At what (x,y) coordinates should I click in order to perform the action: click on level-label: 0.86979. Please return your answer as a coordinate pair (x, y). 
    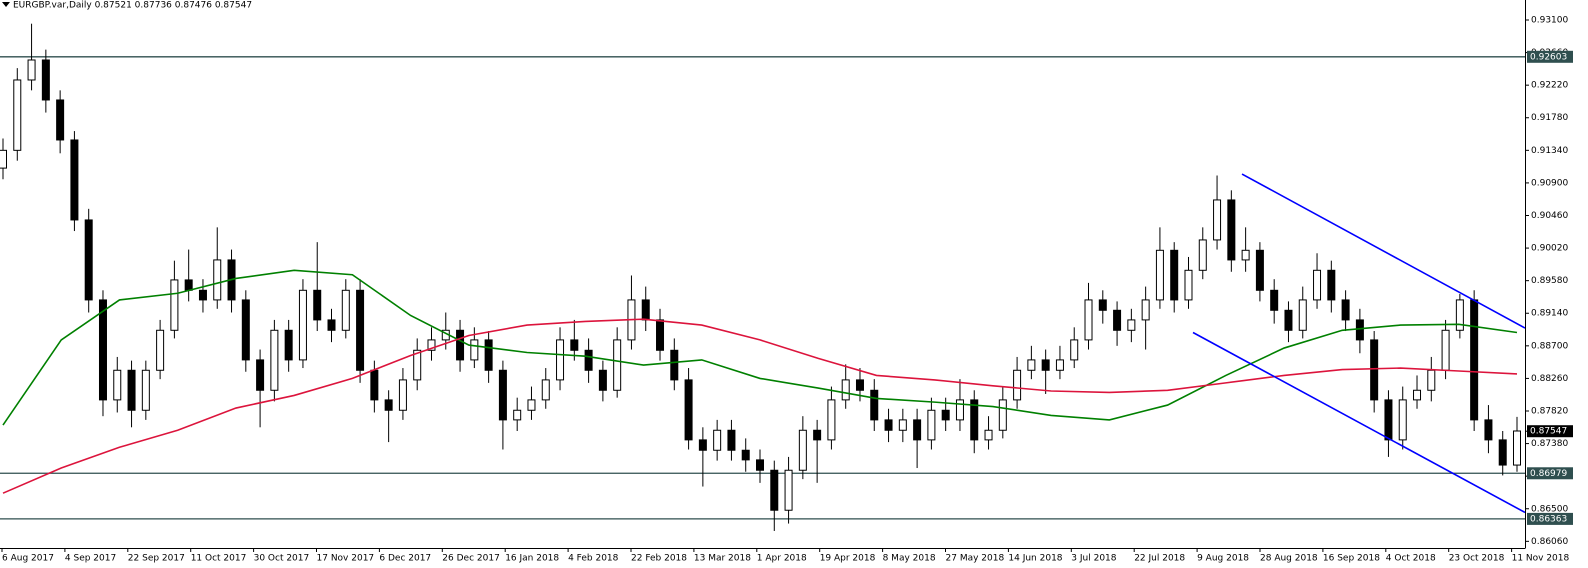
    Looking at the image, I should click on (1548, 474).